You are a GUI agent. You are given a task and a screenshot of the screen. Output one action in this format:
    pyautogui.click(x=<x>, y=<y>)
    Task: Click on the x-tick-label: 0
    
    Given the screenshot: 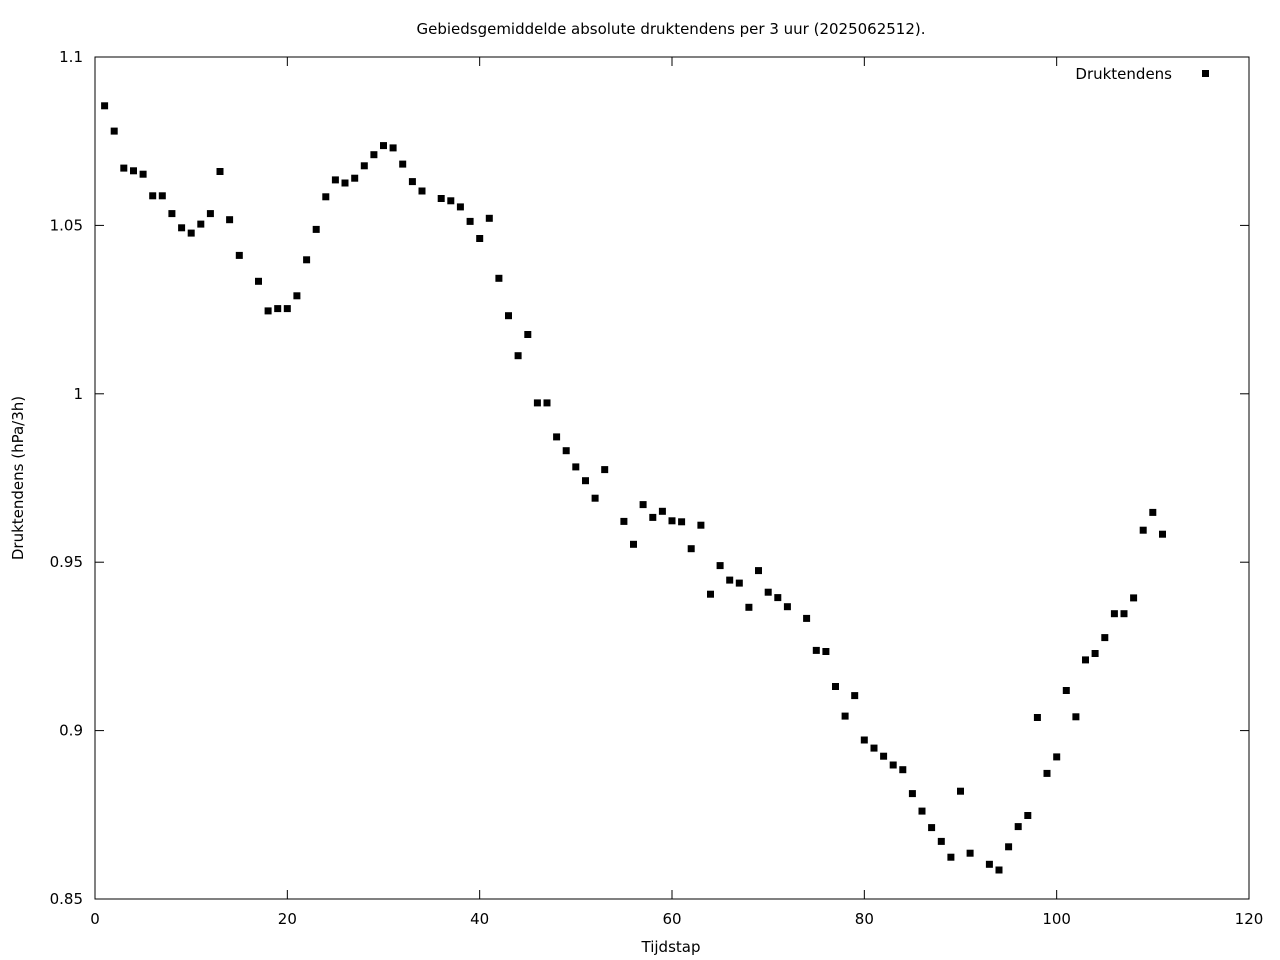 What is the action you would take?
    pyautogui.click(x=95, y=919)
    